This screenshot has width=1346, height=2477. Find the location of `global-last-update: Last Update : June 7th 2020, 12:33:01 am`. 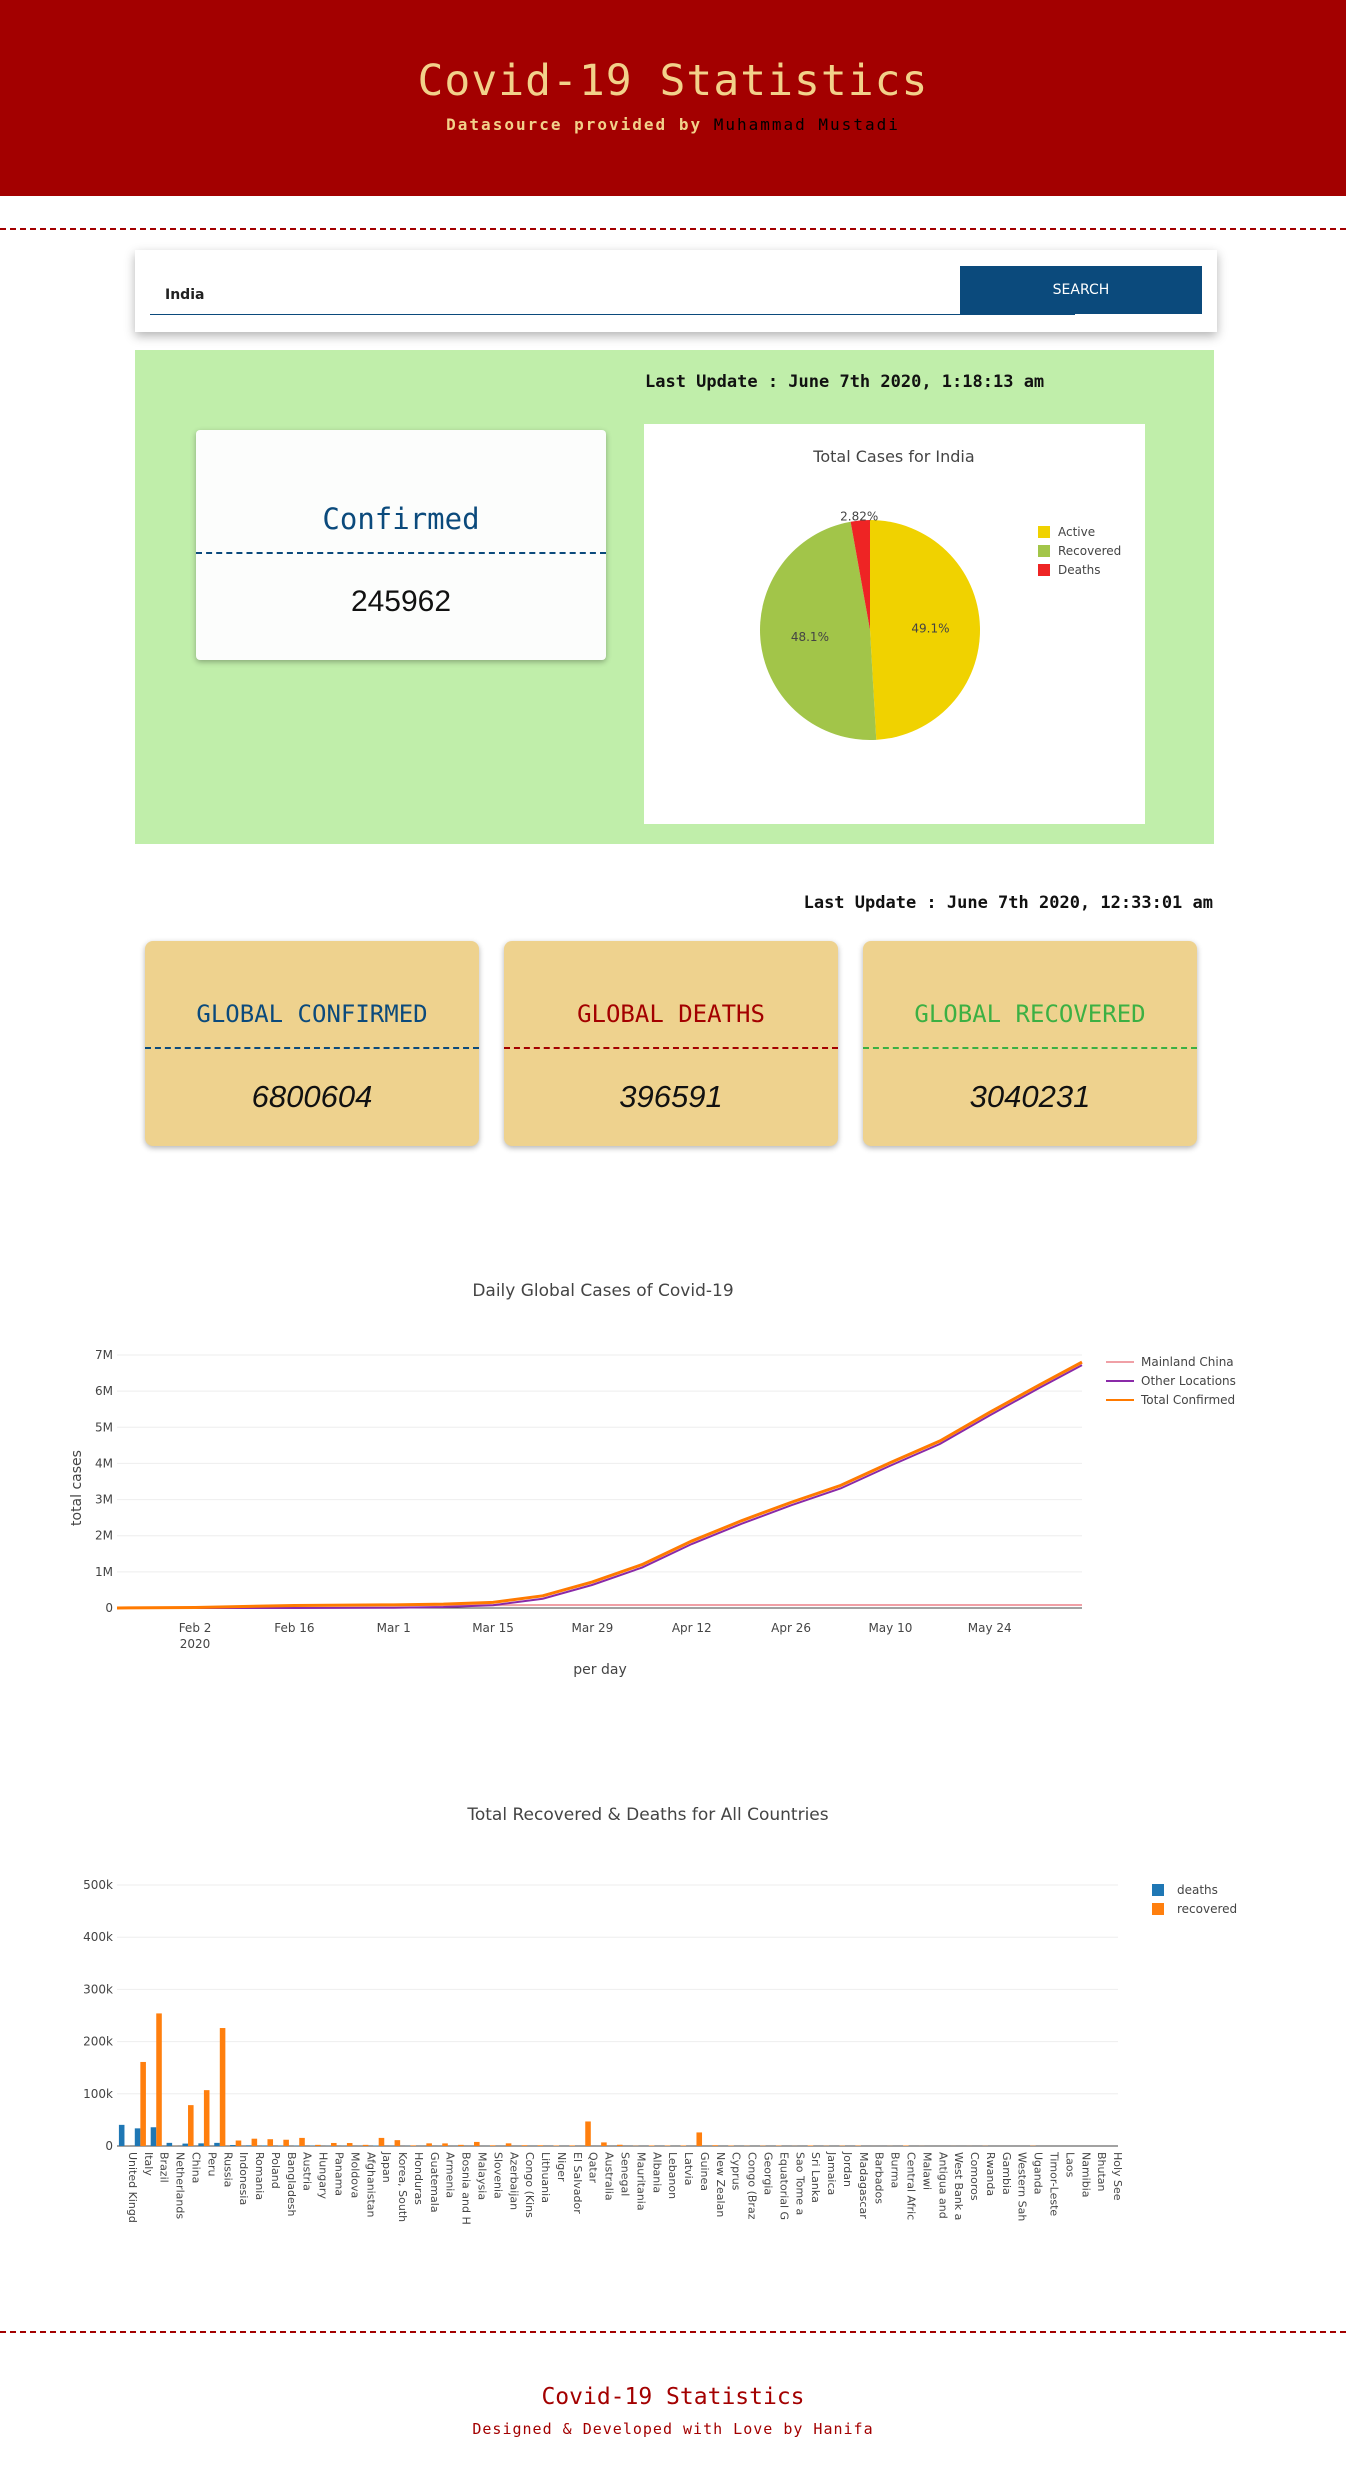

global-last-update: Last Update : June 7th 2020, 12:33:01 am is located at coordinates (1008, 903).